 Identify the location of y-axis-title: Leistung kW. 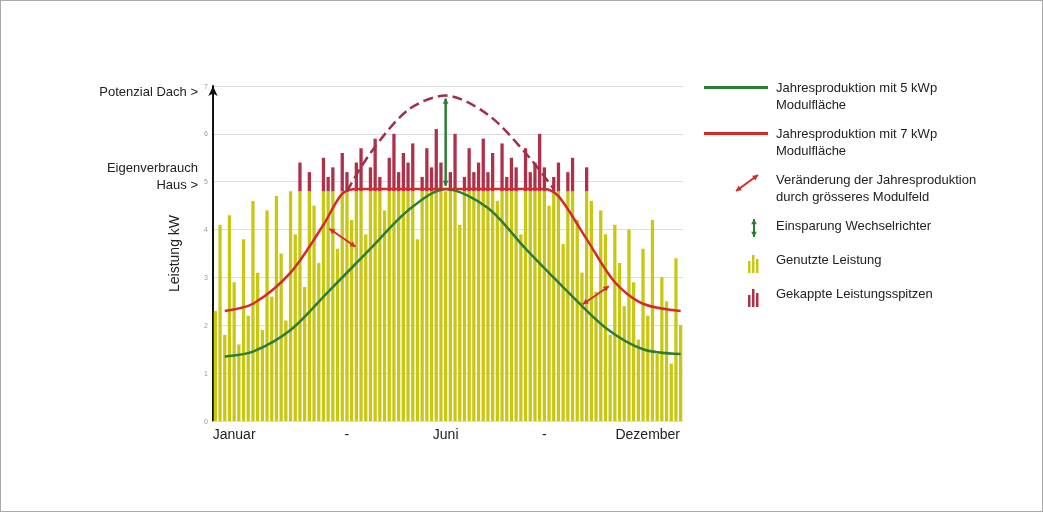
(174, 253).